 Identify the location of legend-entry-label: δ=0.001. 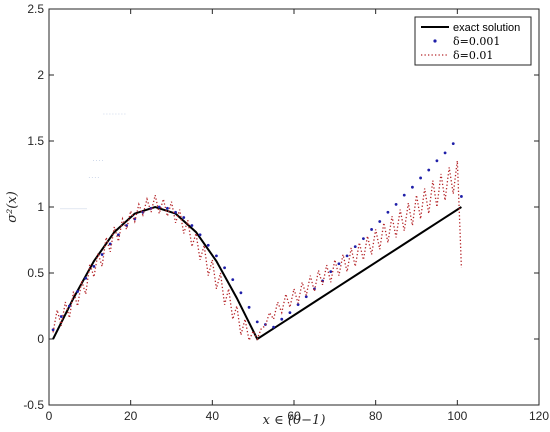
(476, 41).